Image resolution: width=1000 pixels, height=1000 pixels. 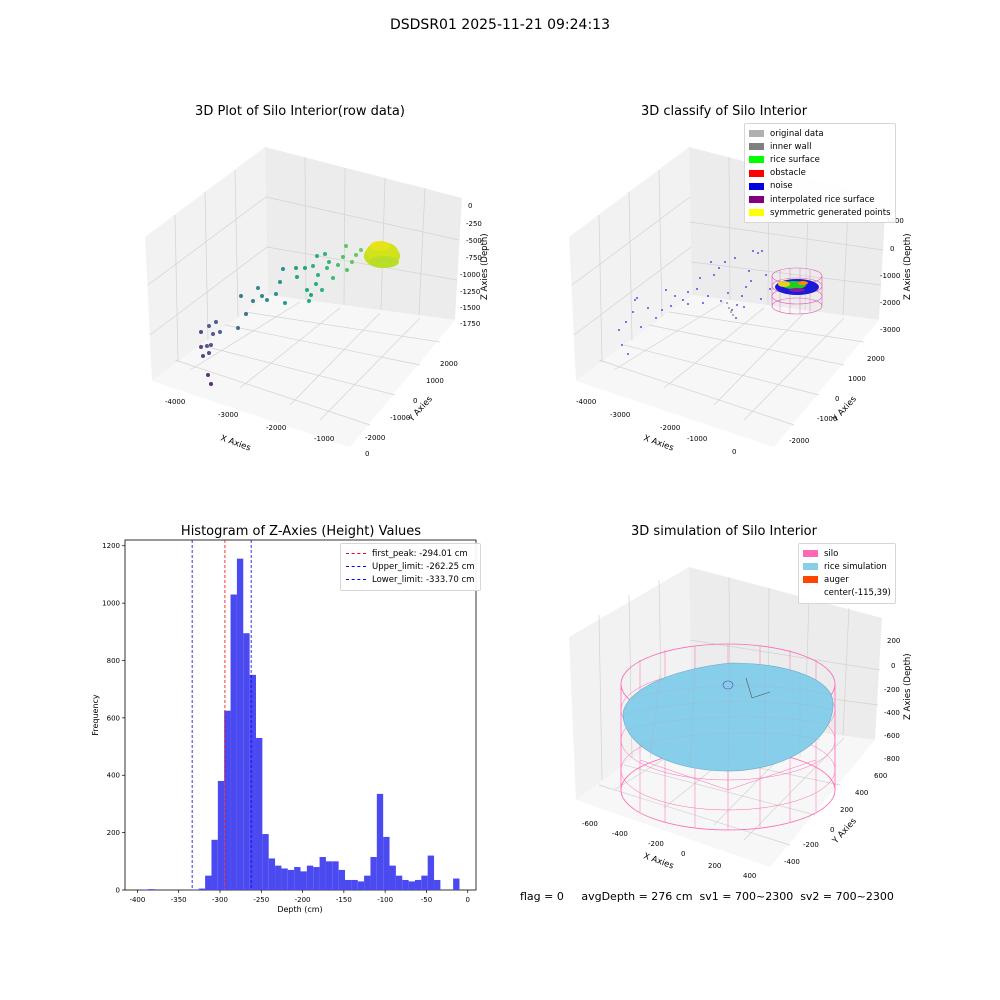 I want to click on simulation-ztick: 0, so click(x=893, y=666).